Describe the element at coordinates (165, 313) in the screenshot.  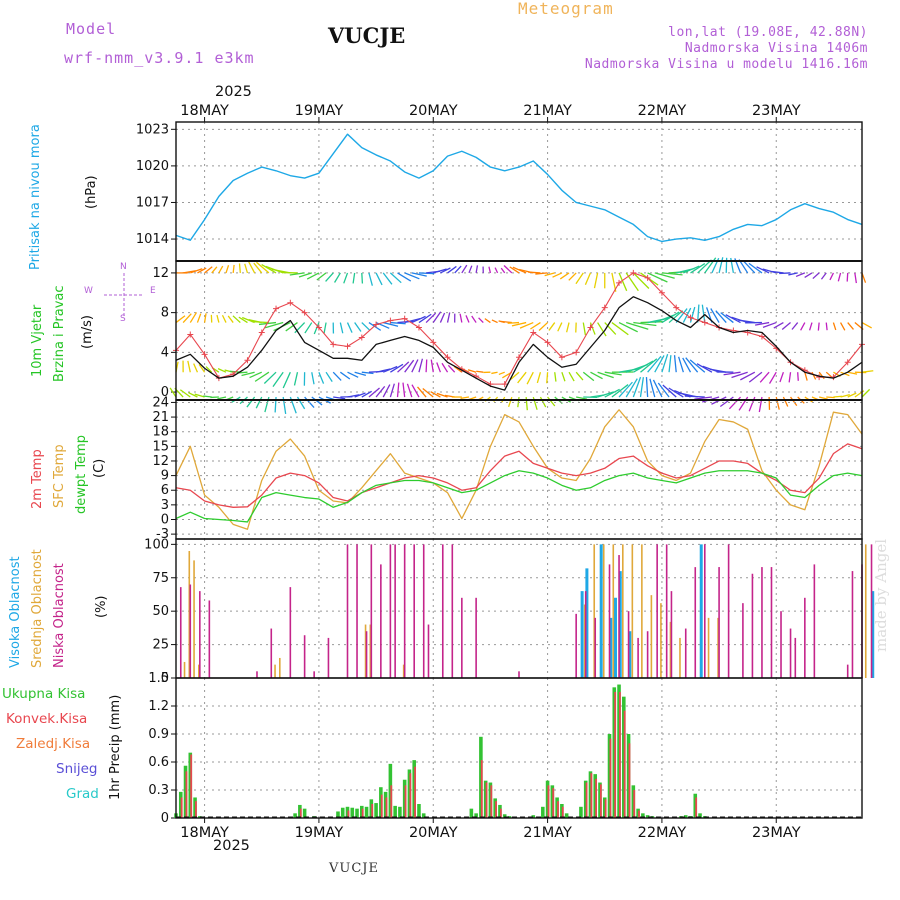
I see `y-tick-label: 8` at that location.